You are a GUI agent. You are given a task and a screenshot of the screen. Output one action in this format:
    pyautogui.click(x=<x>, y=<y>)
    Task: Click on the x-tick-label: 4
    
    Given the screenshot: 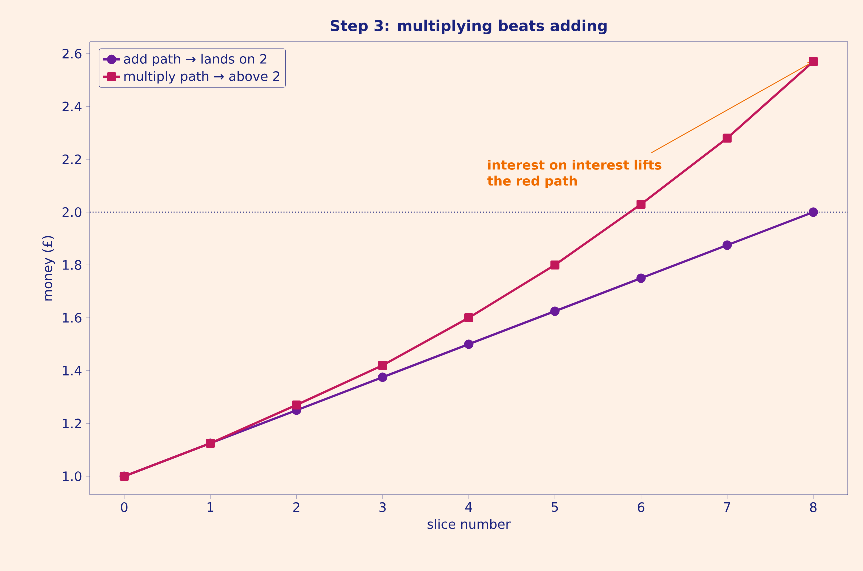 What is the action you would take?
    pyautogui.click(x=469, y=507)
    